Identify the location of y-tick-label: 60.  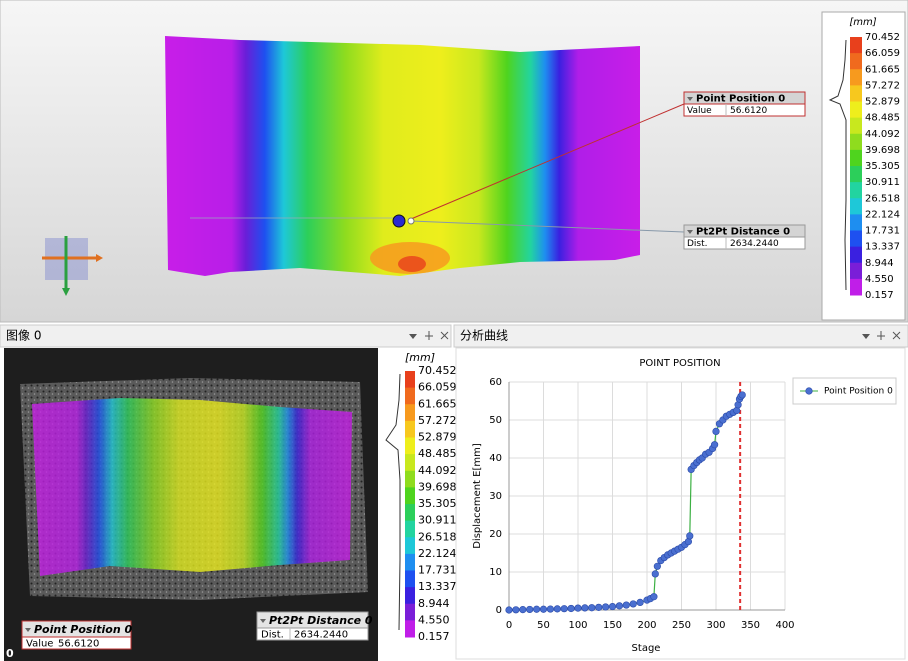
(495, 382).